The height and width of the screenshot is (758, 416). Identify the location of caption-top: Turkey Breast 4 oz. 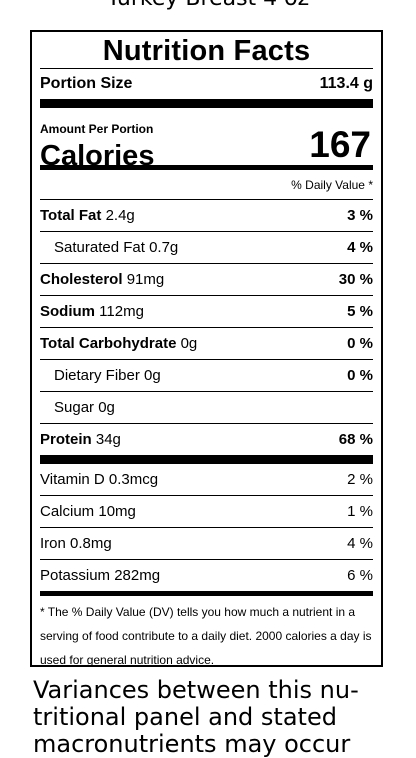
(208, 5).